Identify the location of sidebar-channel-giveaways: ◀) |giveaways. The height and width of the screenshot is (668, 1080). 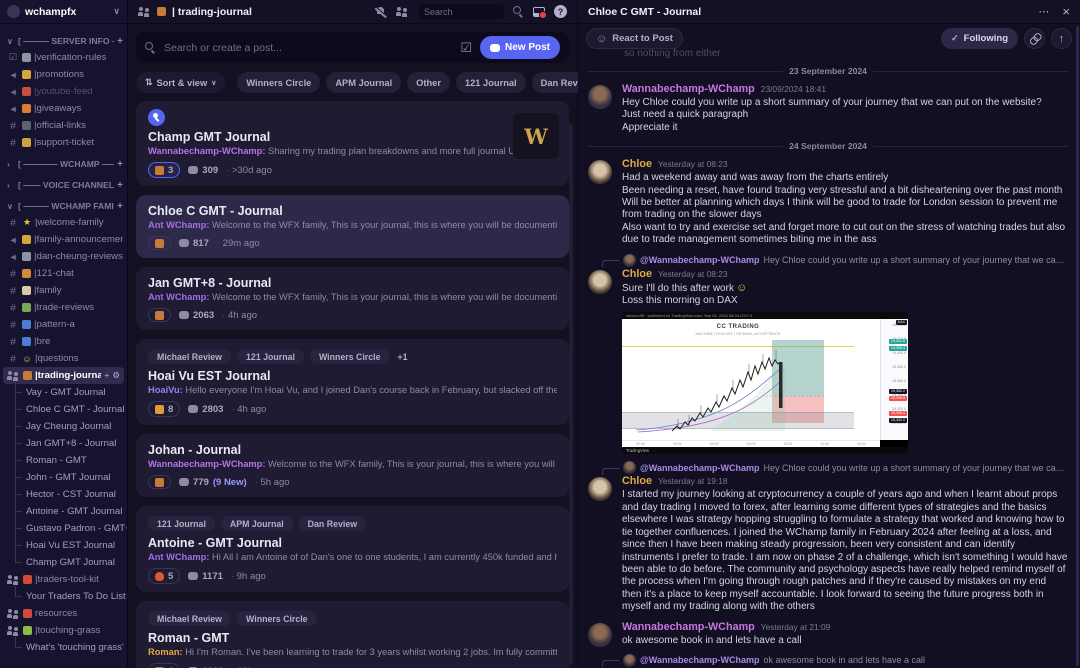
(63, 108).